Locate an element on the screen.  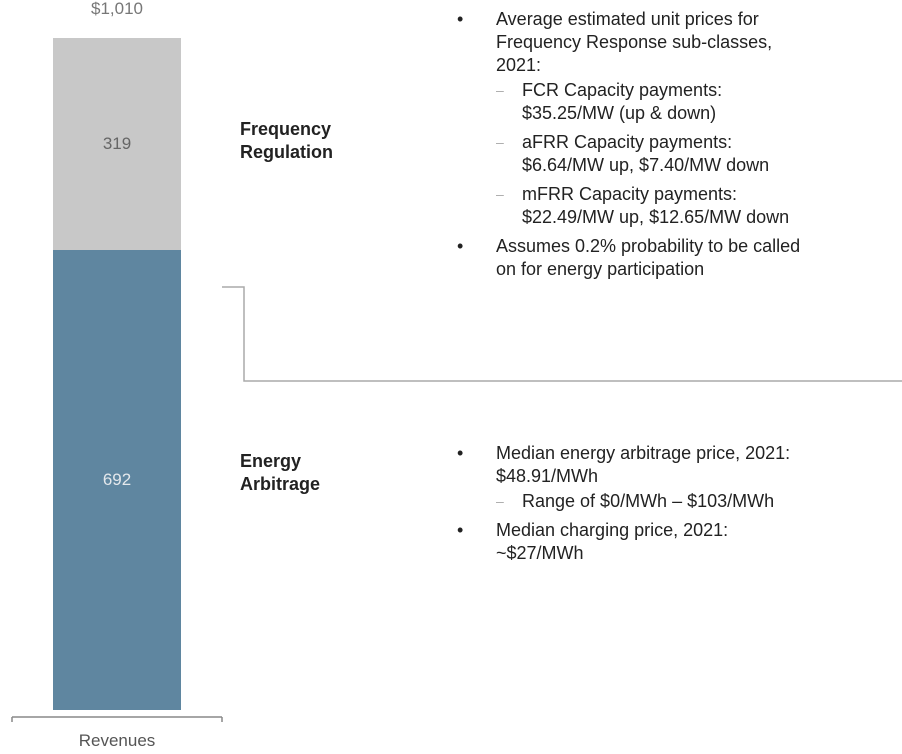
bullet: Median charging price, 2021: ~$27/MWh is located at coordinates (635, 542).